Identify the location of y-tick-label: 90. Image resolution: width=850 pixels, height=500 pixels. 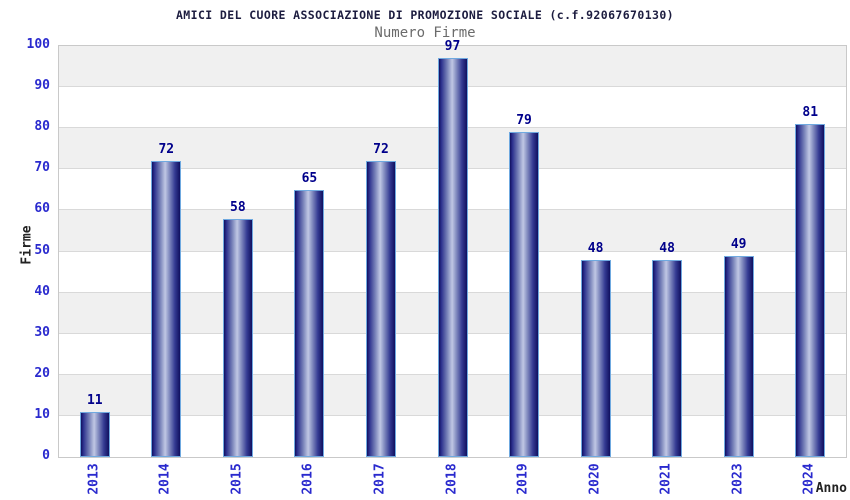
(42, 86).